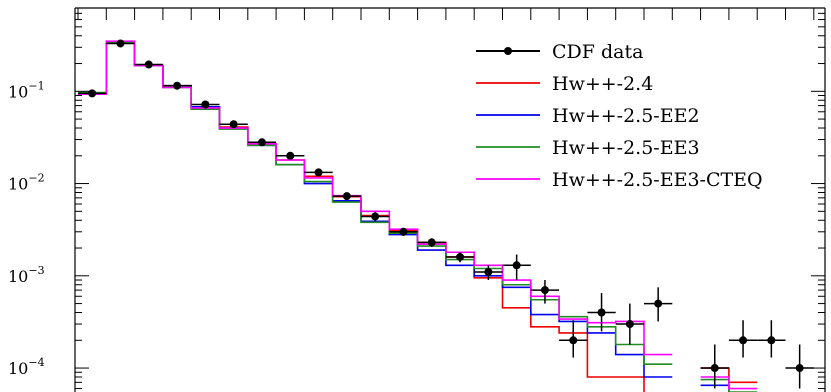  What do you see at coordinates (602, 84) in the screenshot?
I see `legend-label: Hw++-2.4` at bounding box center [602, 84].